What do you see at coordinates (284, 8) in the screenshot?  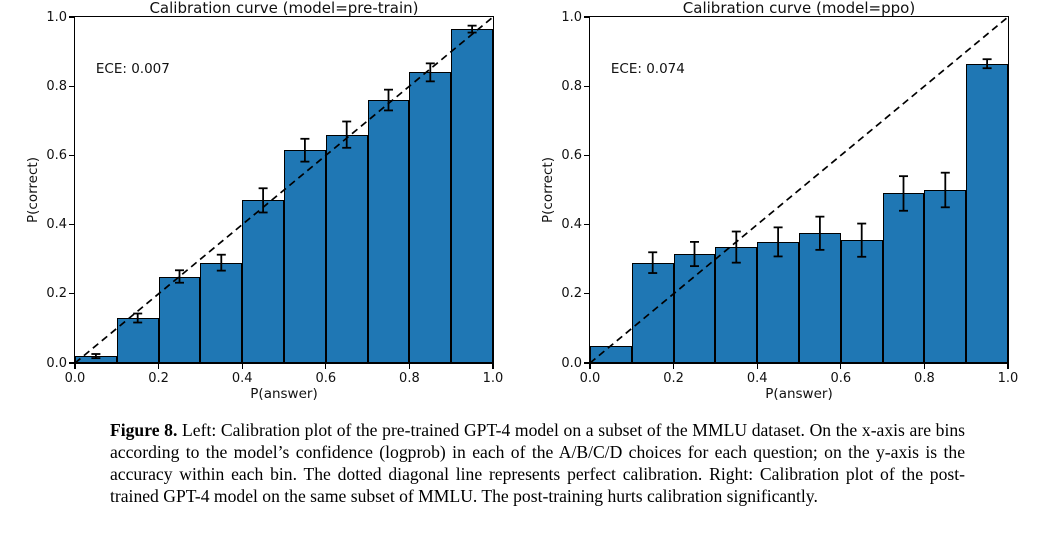 I see `chart-title: Calibration curve (model=pre-train)` at bounding box center [284, 8].